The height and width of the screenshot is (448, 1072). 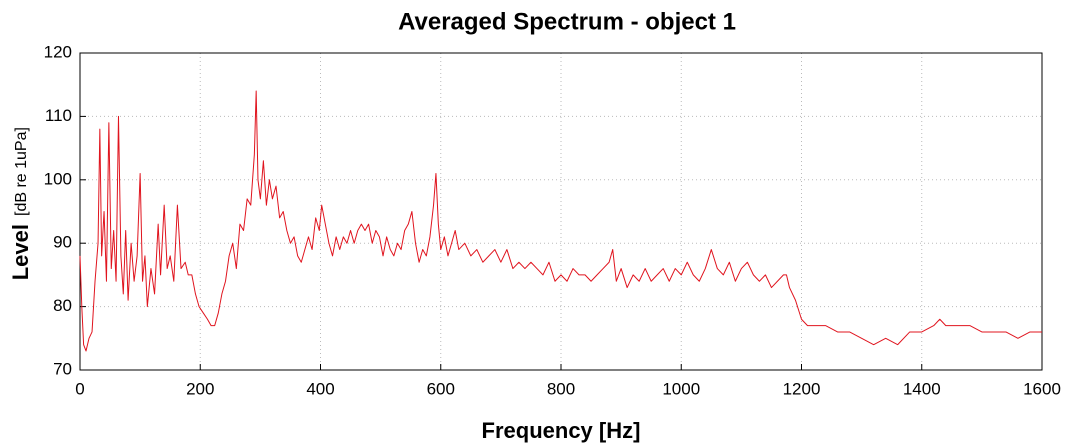 What do you see at coordinates (802, 388) in the screenshot?
I see `x-tick-label: 1200` at bounding box center [802, 388].